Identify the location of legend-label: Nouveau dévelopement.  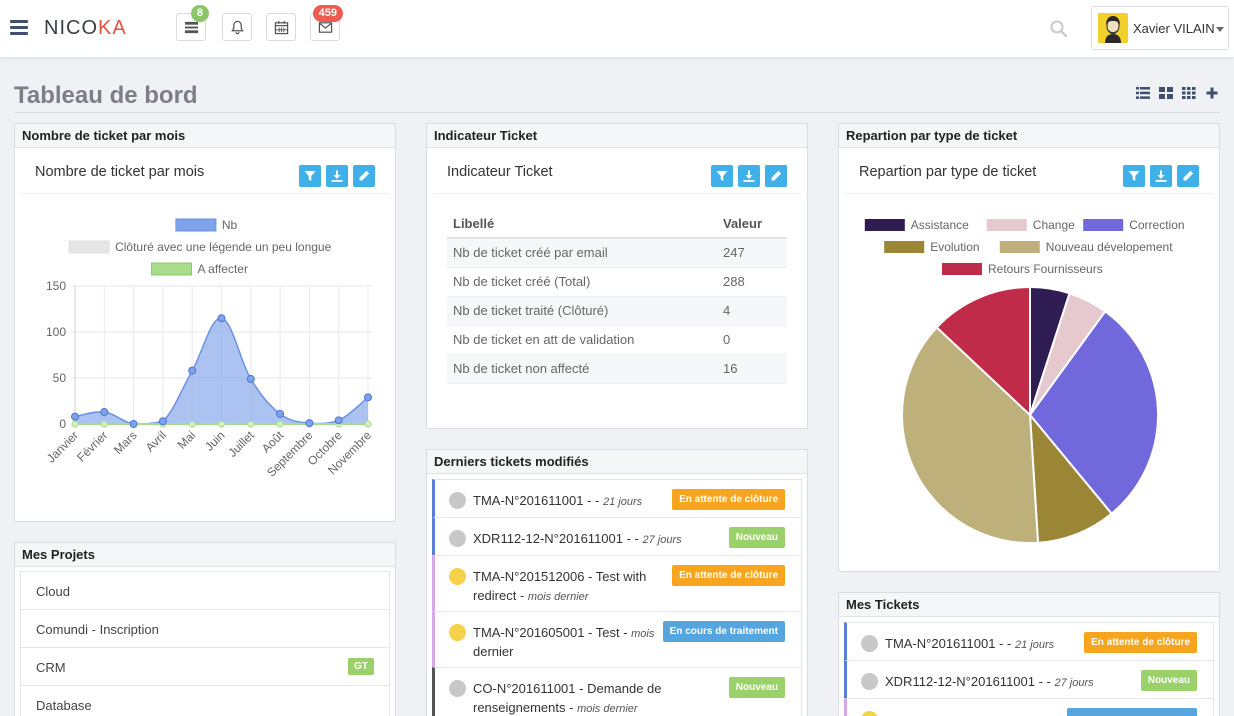
(1109, 247).